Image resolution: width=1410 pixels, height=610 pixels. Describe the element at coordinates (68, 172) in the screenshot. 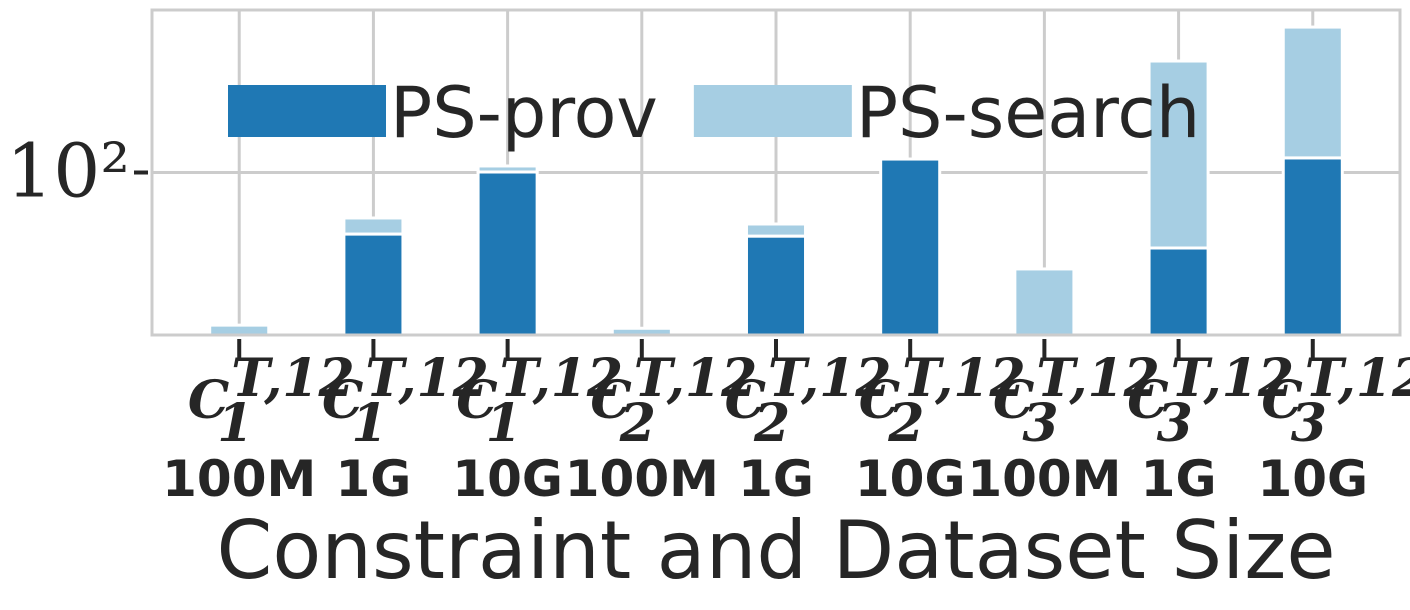

I see `y-tick-label: 10²` at that location.